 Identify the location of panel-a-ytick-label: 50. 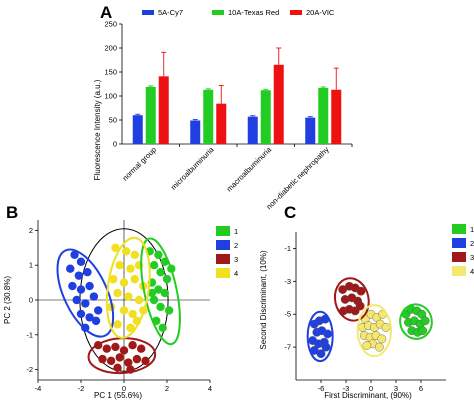
(113, 120).